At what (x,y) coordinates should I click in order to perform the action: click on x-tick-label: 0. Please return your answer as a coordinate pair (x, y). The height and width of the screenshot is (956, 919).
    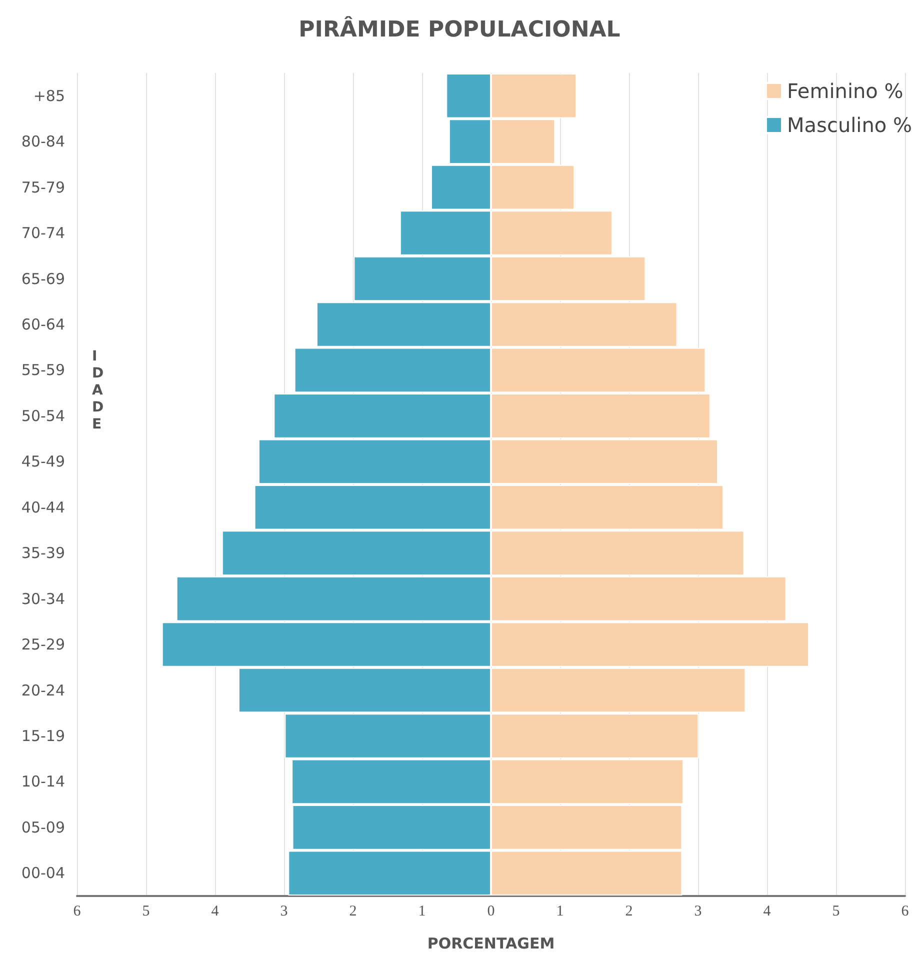
    Looking at the image, I should click on (491, 912).